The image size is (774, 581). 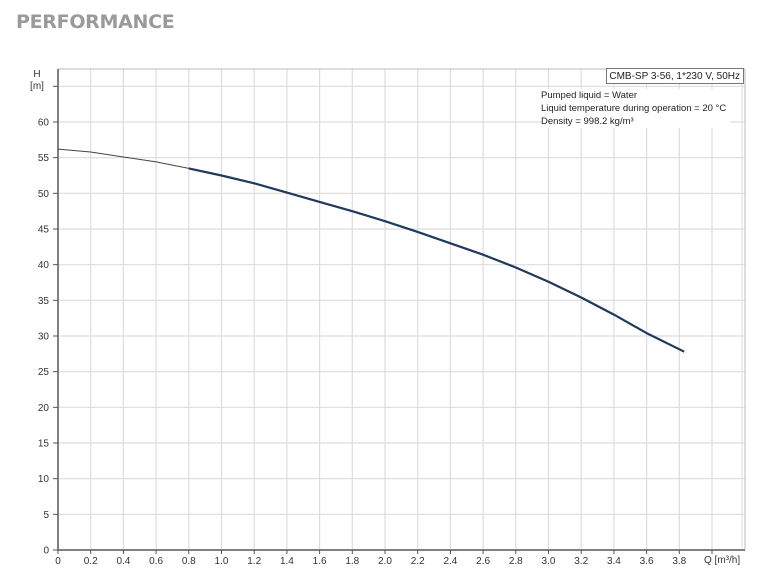 I want to click on y-tick-label: 10, so click(x=44, y=479).